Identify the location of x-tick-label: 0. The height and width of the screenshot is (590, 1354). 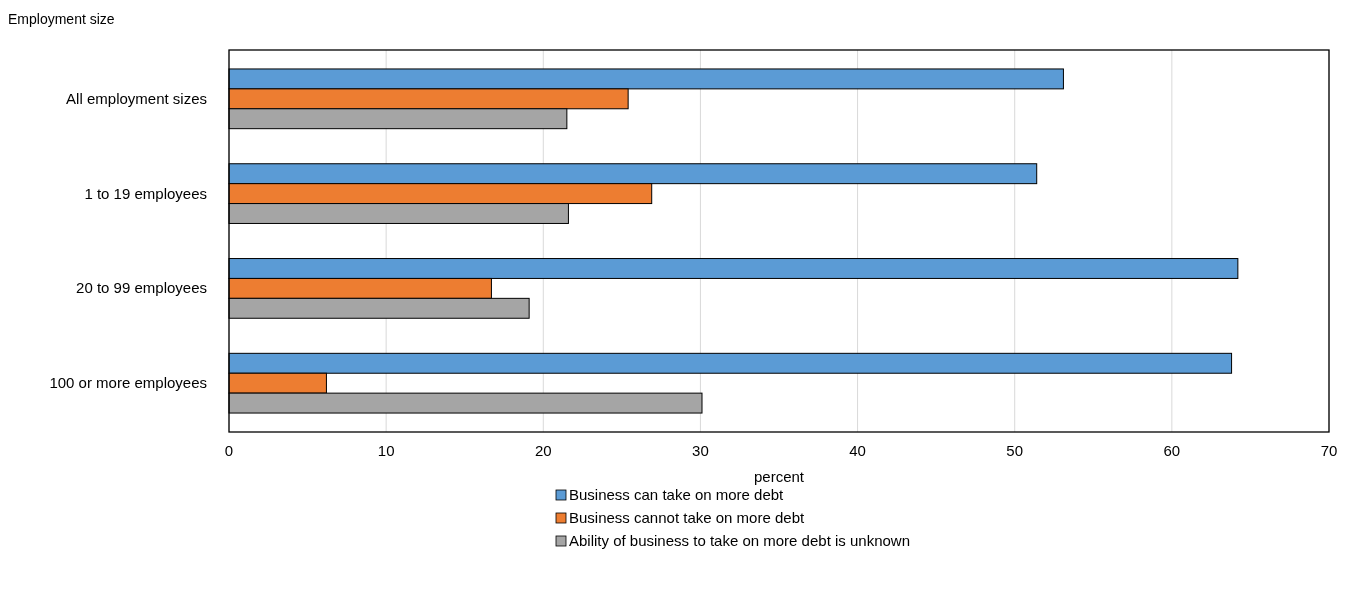
(229, 450).